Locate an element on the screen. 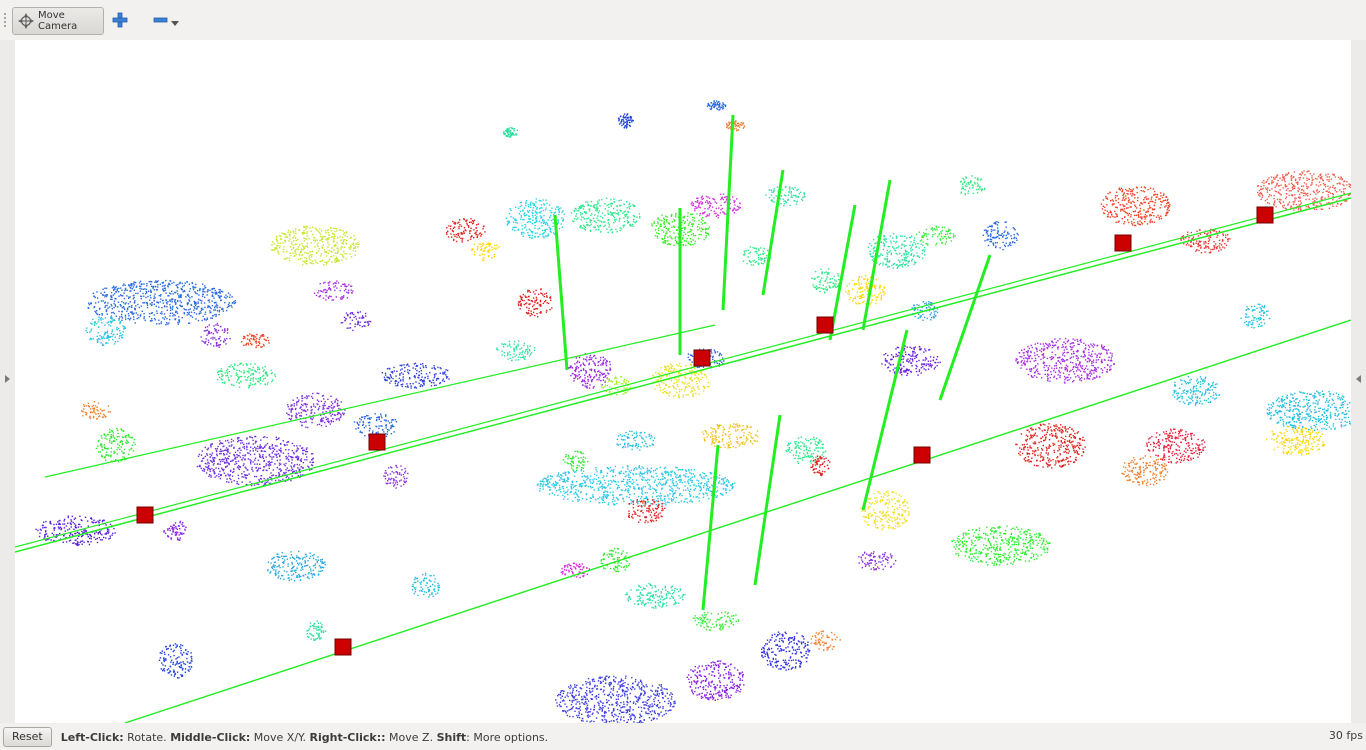 This screenshot has height=750, width=1366. plus-icon is located at coordinates (120, 20).